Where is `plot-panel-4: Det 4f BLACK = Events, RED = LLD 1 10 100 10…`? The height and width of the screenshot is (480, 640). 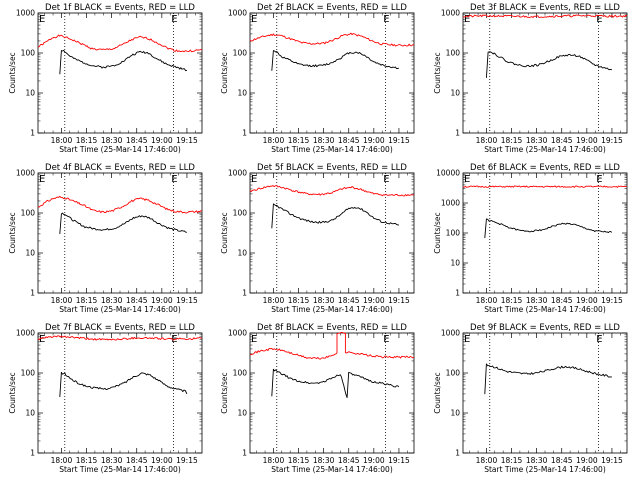
plot-panel-4: Det 4f BLACK = Events, RED = LLD 1 10 100 10… is located at coordinates (105, 238).